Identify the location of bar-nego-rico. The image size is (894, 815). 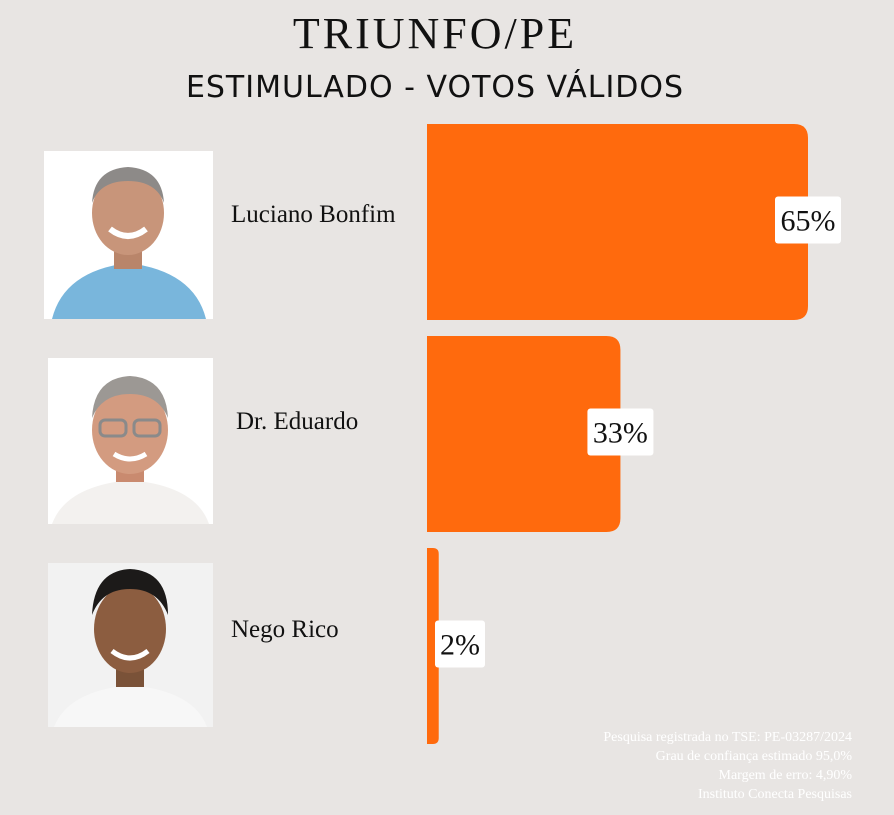
(433, 646).